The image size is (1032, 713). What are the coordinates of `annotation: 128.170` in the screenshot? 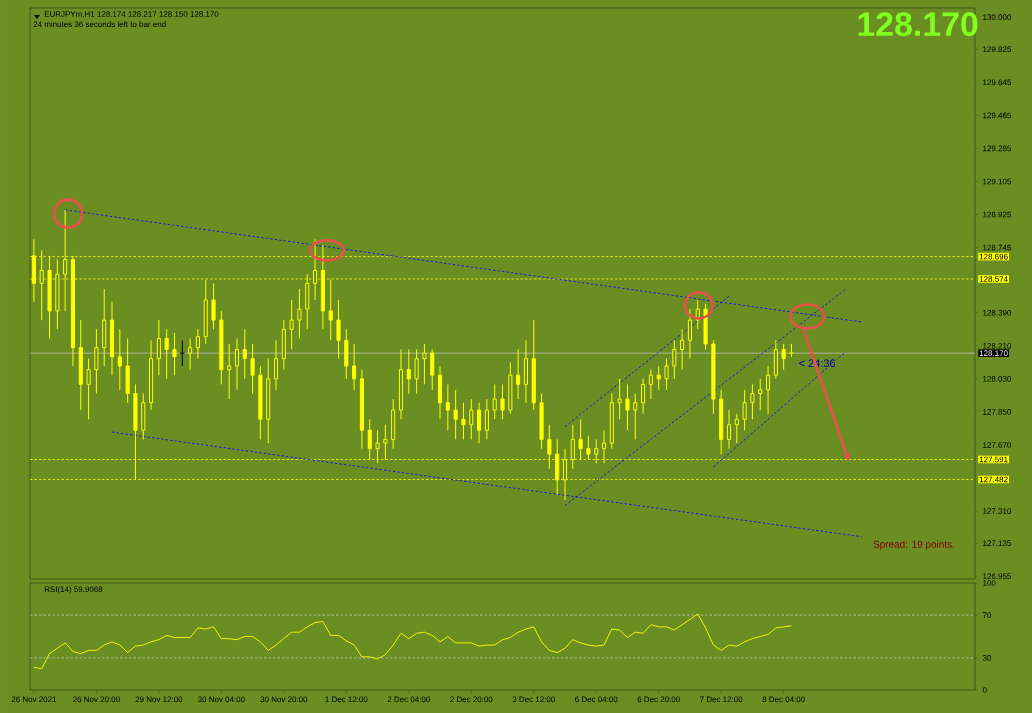 It's located at (918, 24).